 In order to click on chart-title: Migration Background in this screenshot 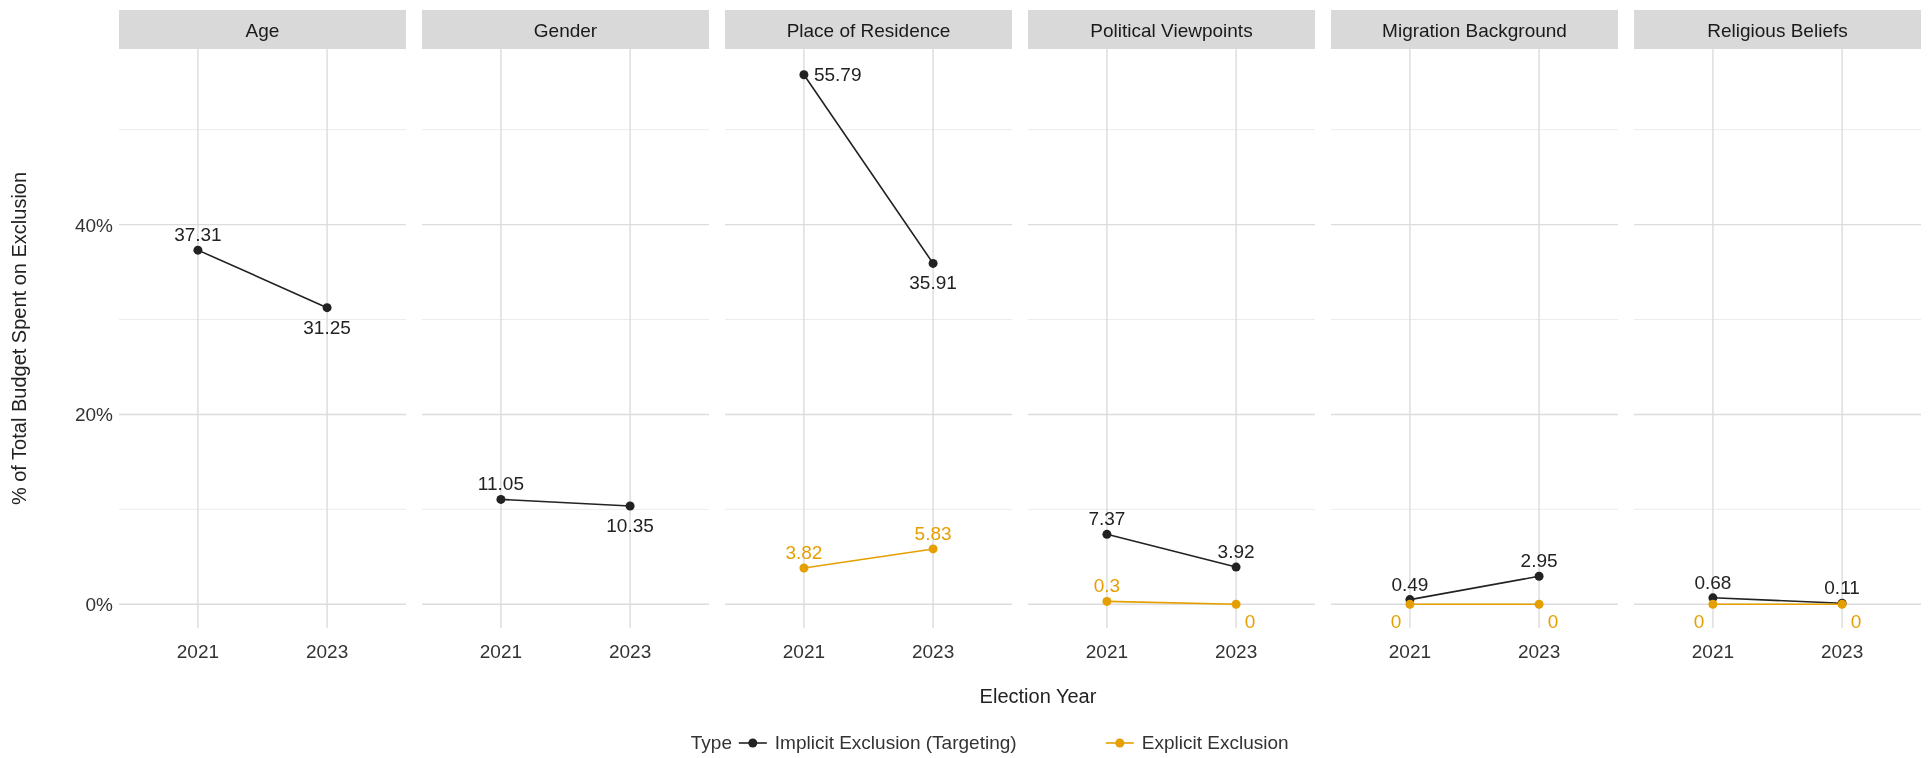, I will do `click(1474, 30)`.